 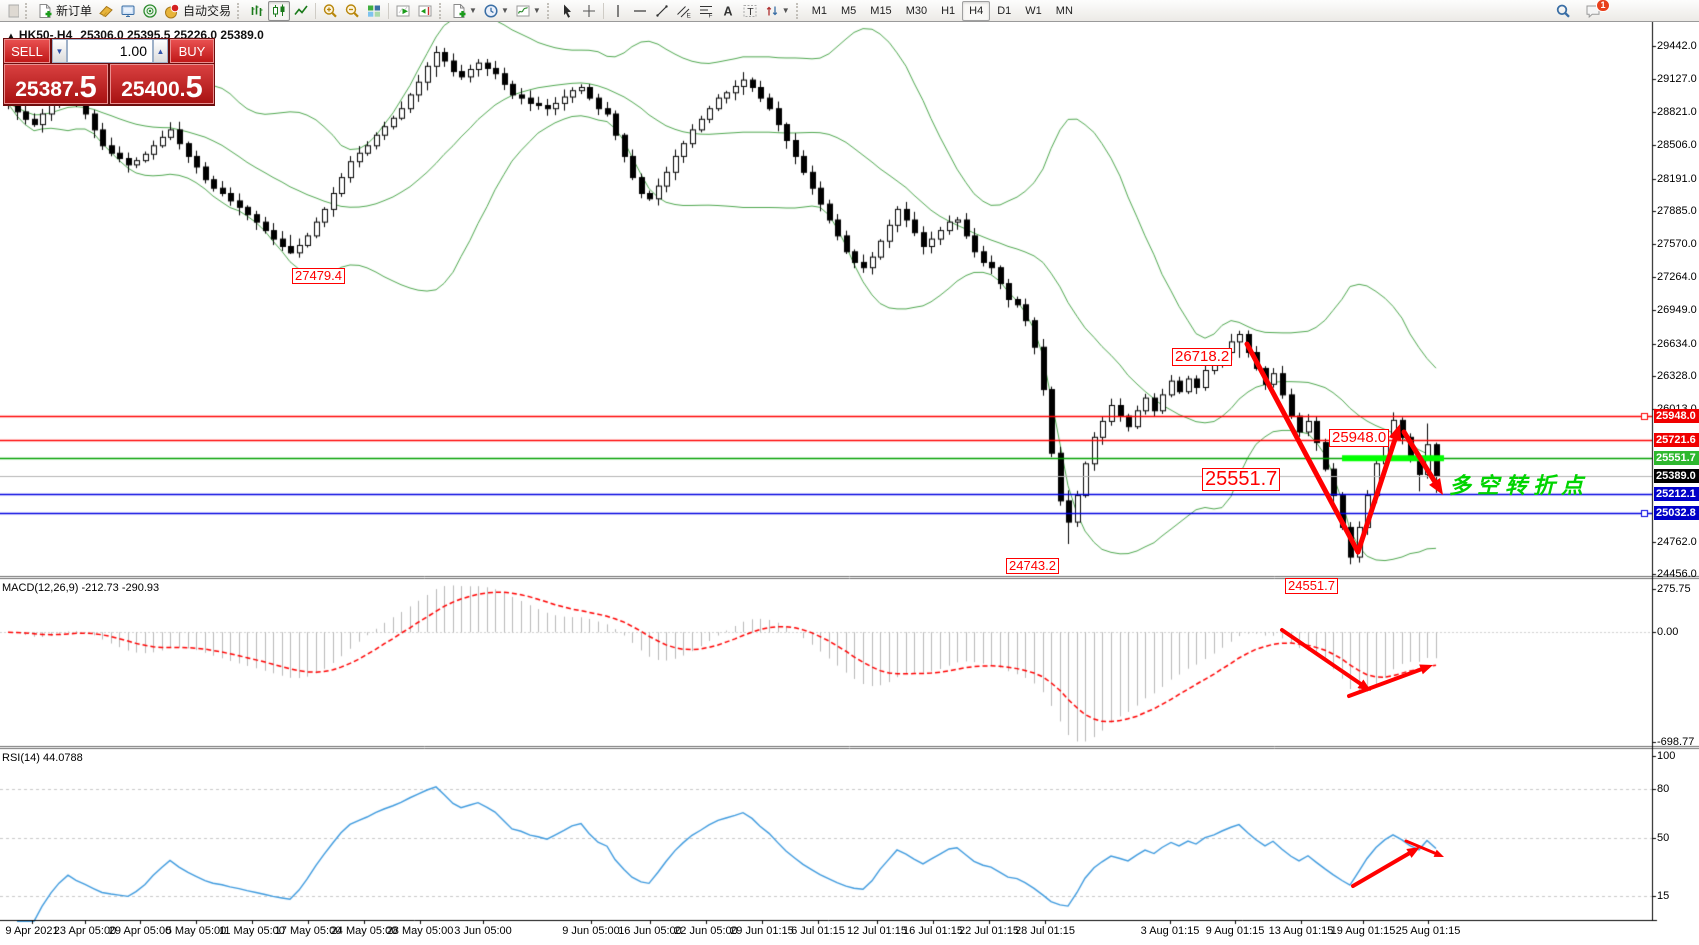 What do you see at coordinates (1032, 566) in the screenshot?
I see `price-callout-label: 24743.2` at bounding box center [1032, 566].